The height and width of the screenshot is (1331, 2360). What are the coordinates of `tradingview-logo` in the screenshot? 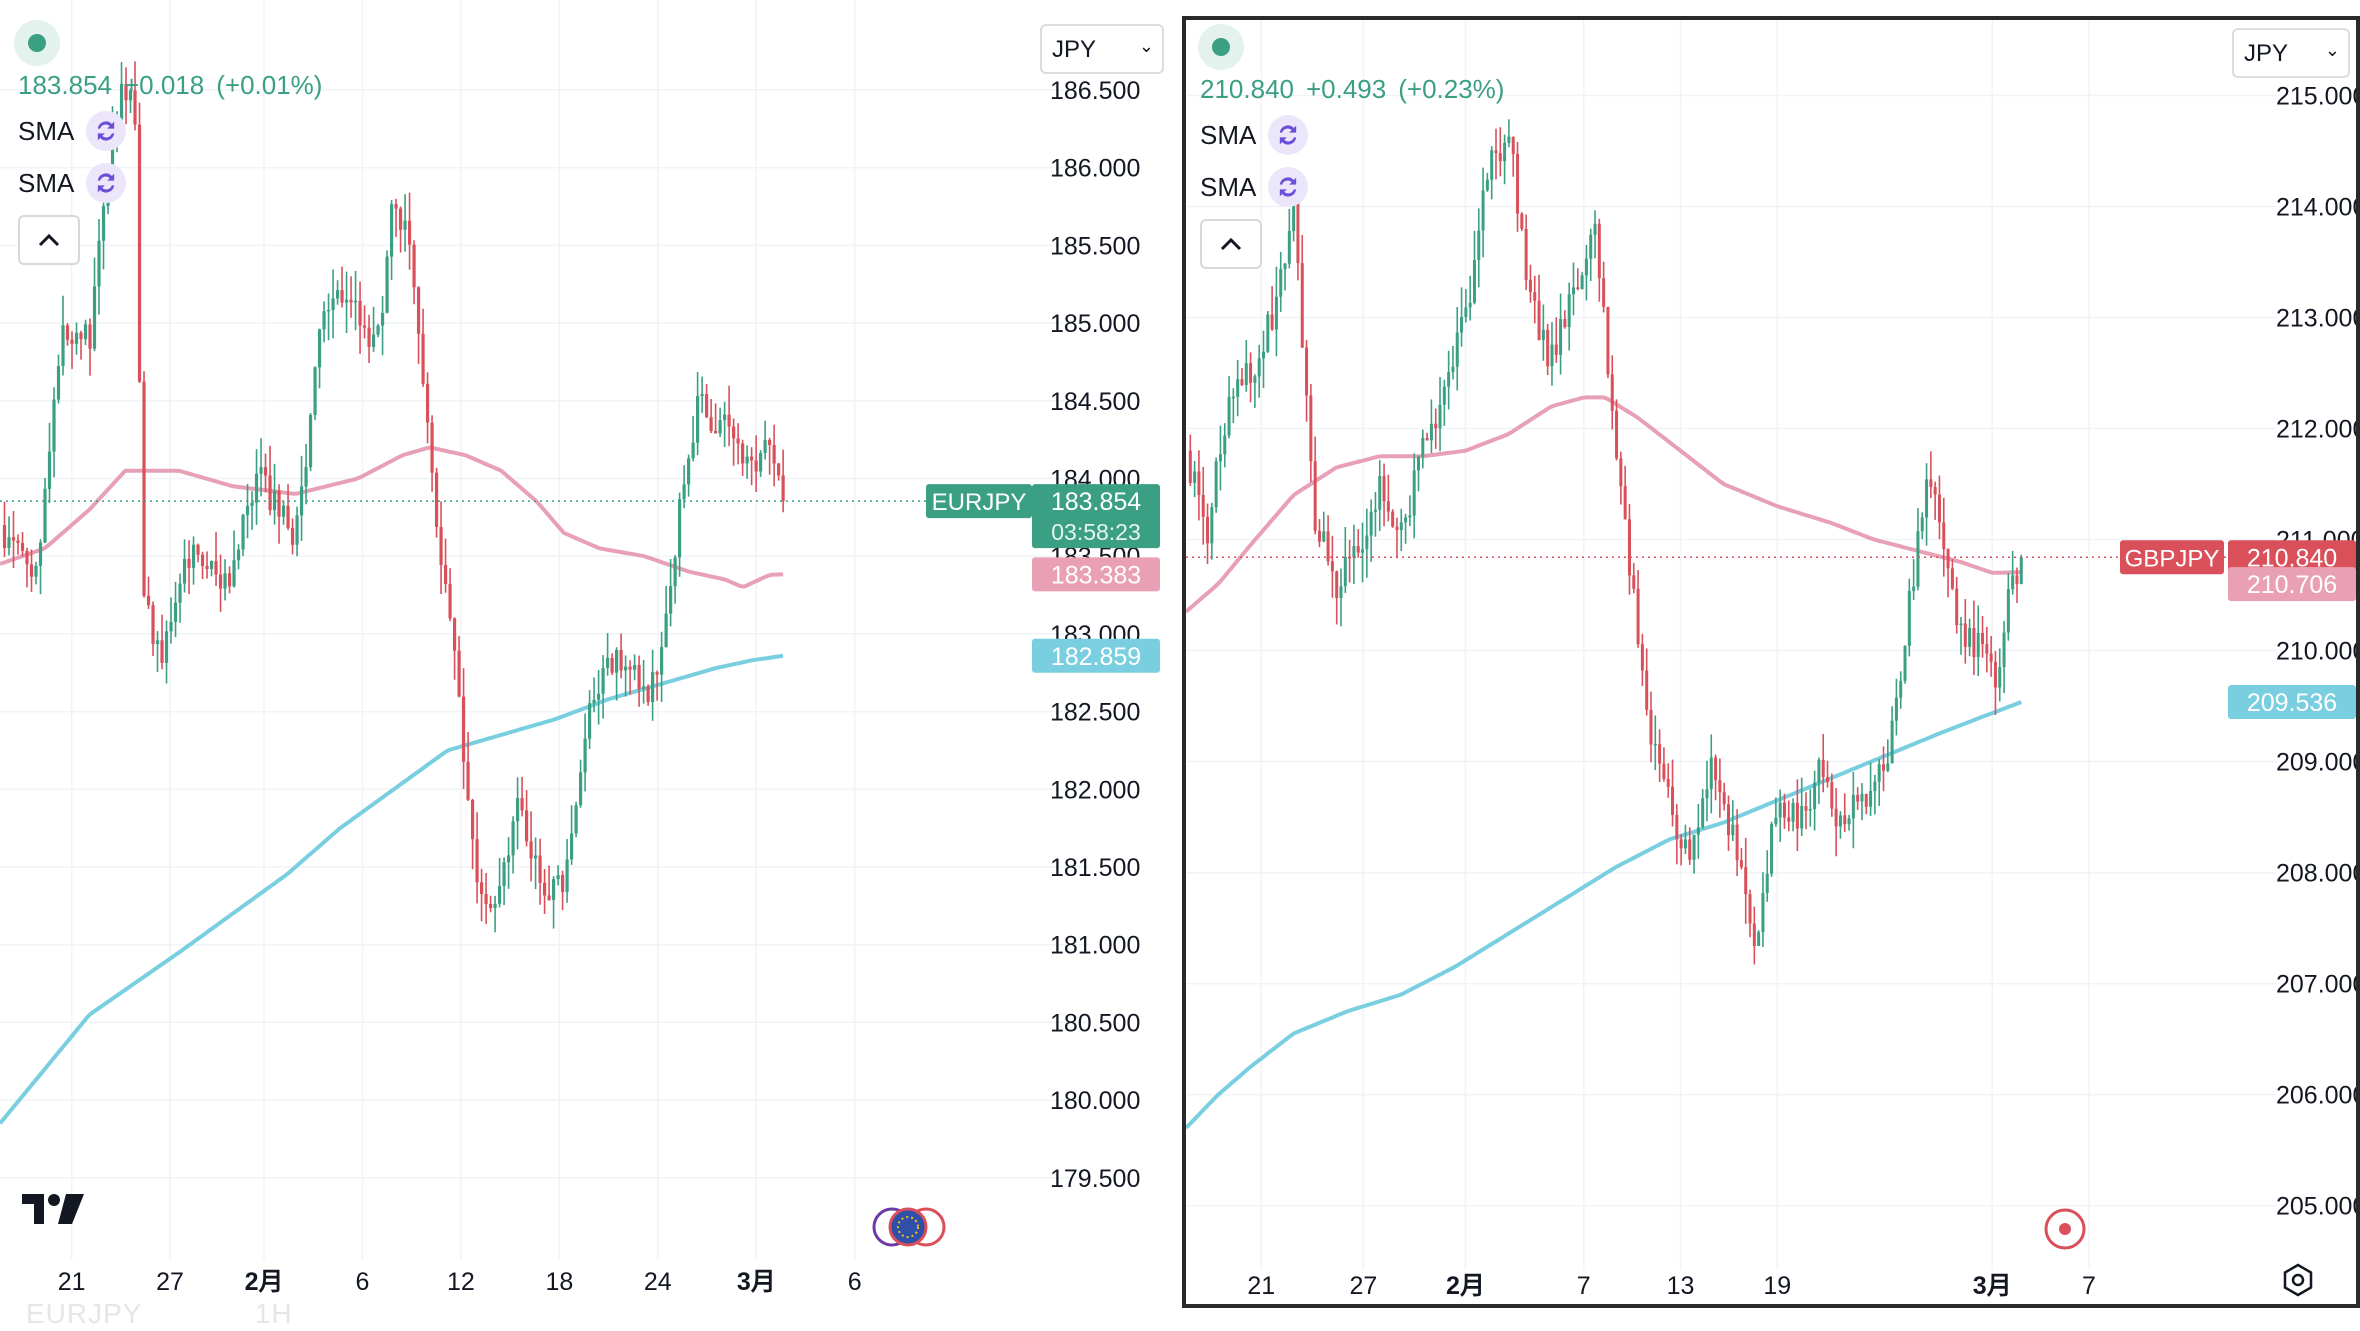 It's located at (54, 1210).